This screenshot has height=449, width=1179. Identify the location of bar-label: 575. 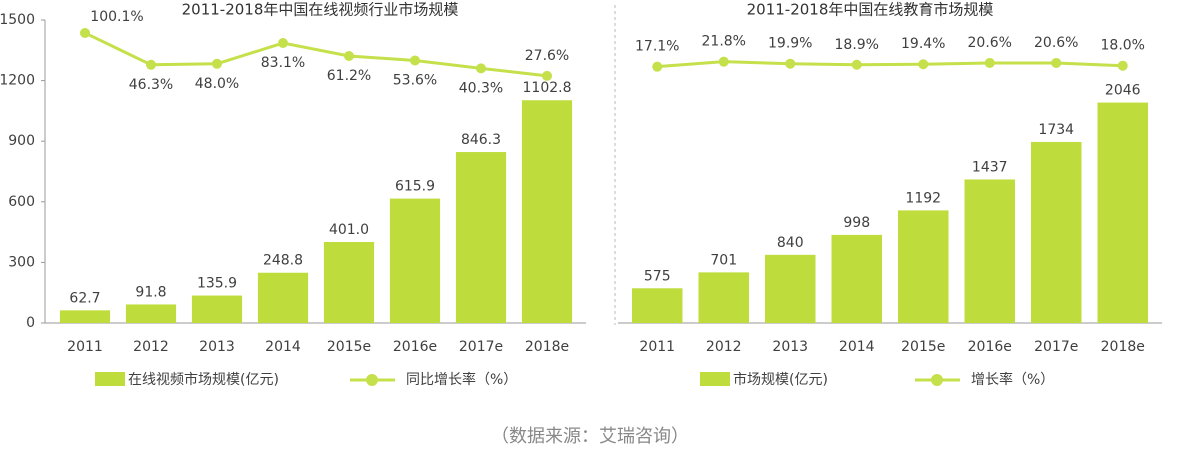
(657, 276).